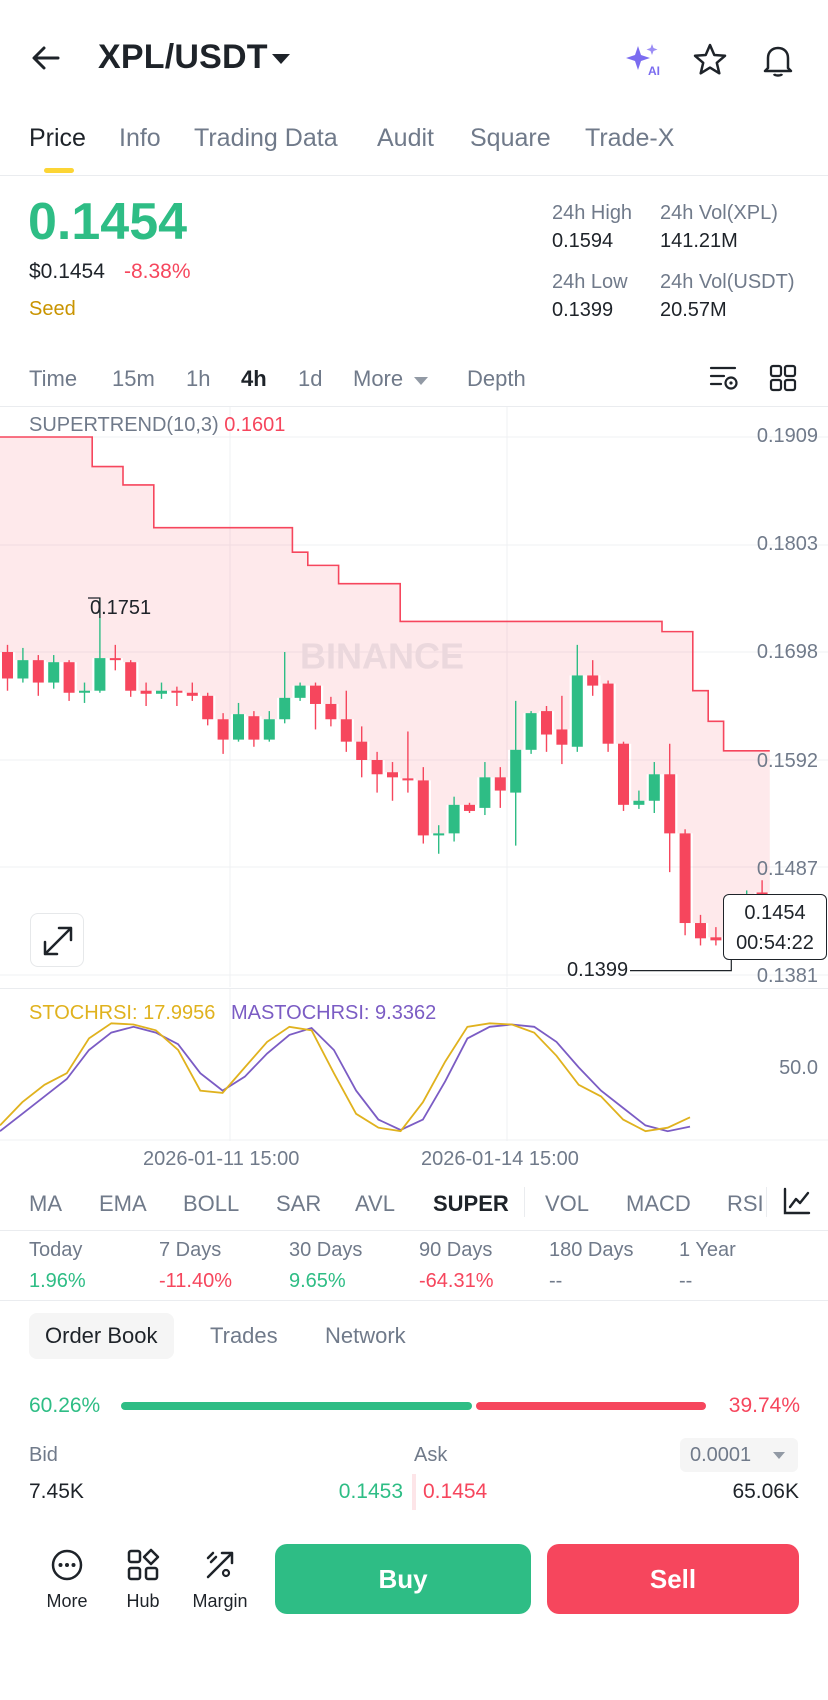 The width and height of the screenshot is (828, 1700). Describe the element at coordinates (310, 378) in the screenshot. I see `tf-1d: 1d` at that location.